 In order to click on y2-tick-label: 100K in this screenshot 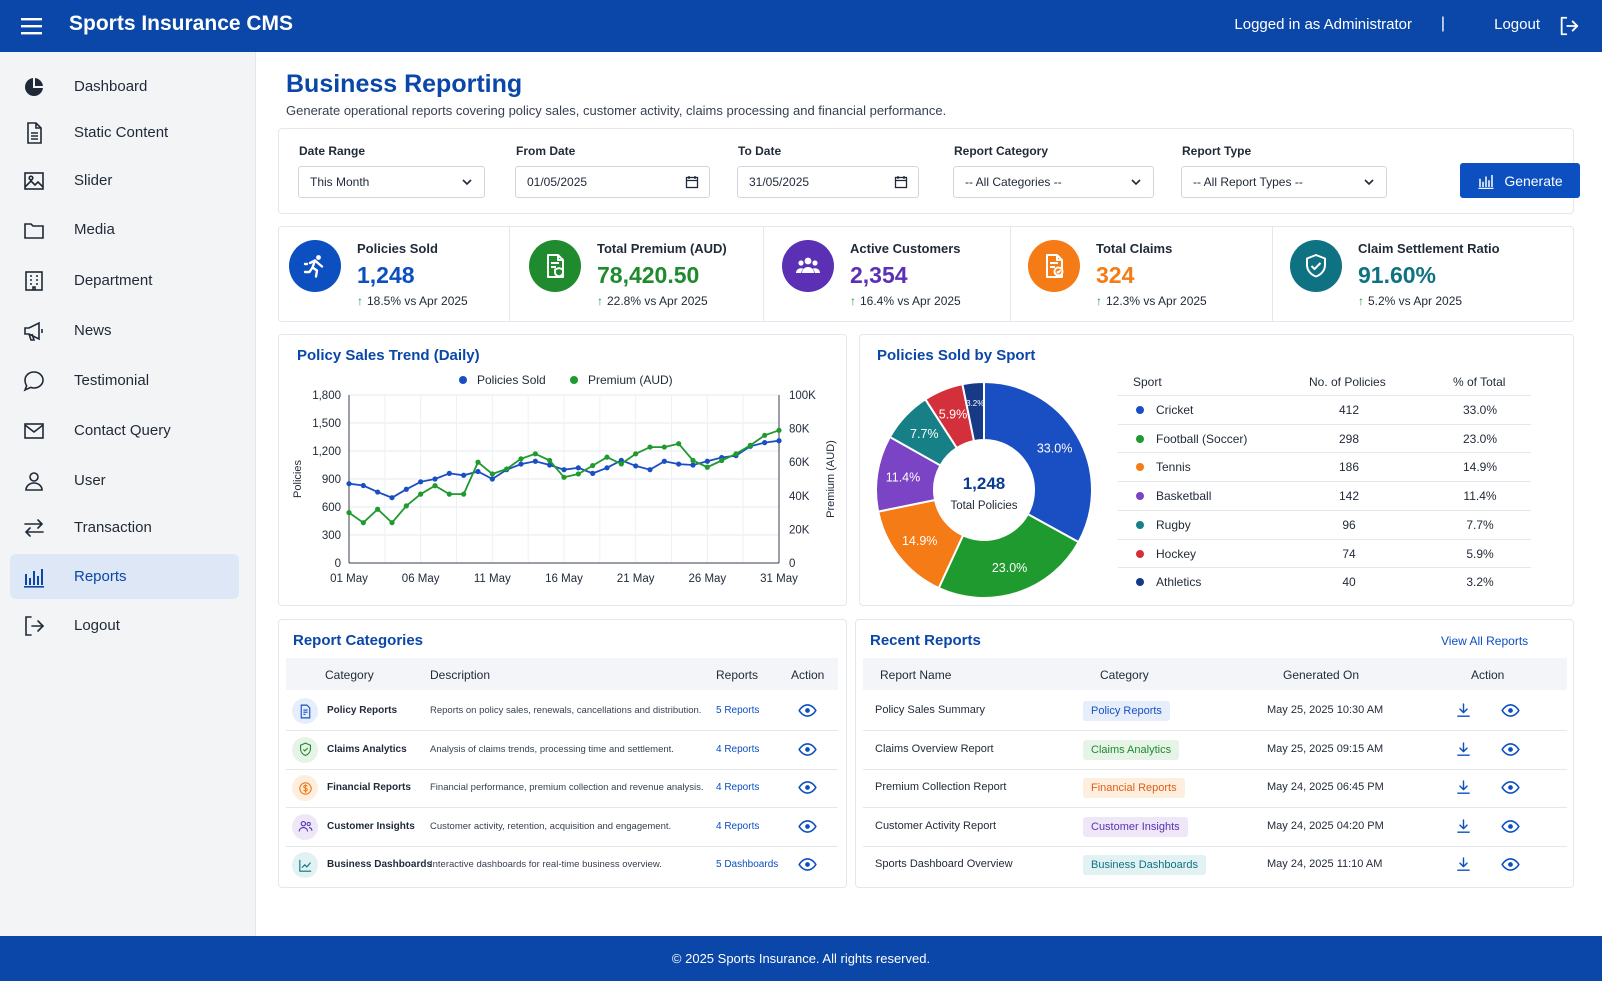, I will do `click(802, 396)`.